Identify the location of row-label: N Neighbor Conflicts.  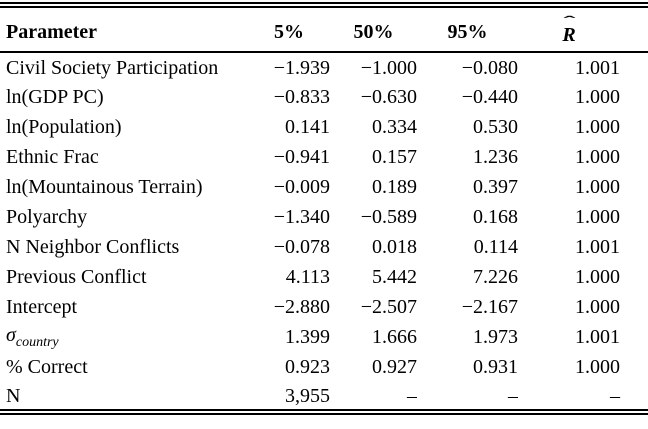
(93, 247).